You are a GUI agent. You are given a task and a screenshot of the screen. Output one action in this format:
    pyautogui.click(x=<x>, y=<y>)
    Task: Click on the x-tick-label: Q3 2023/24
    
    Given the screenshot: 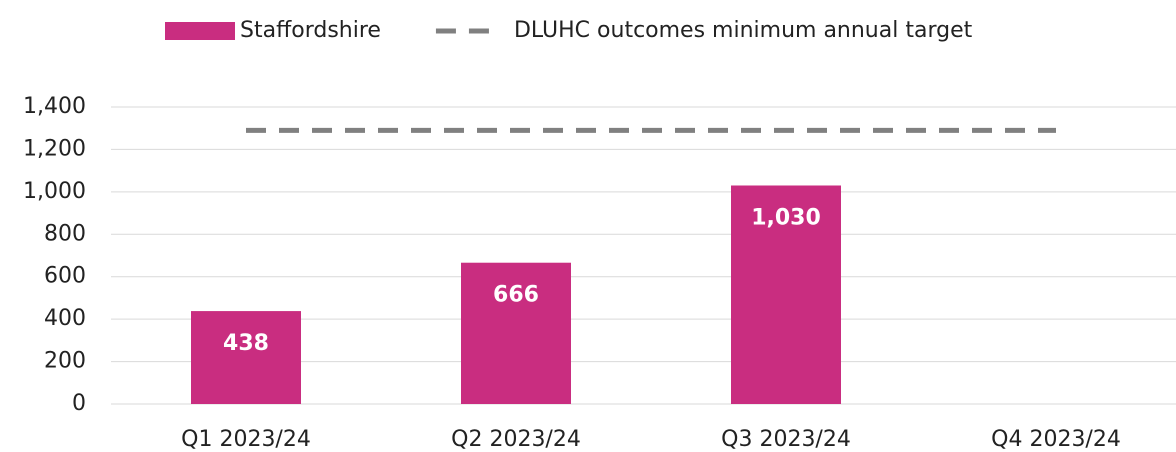 What is the action you would take?
    pyautogui.click(x=786, y=439)
    